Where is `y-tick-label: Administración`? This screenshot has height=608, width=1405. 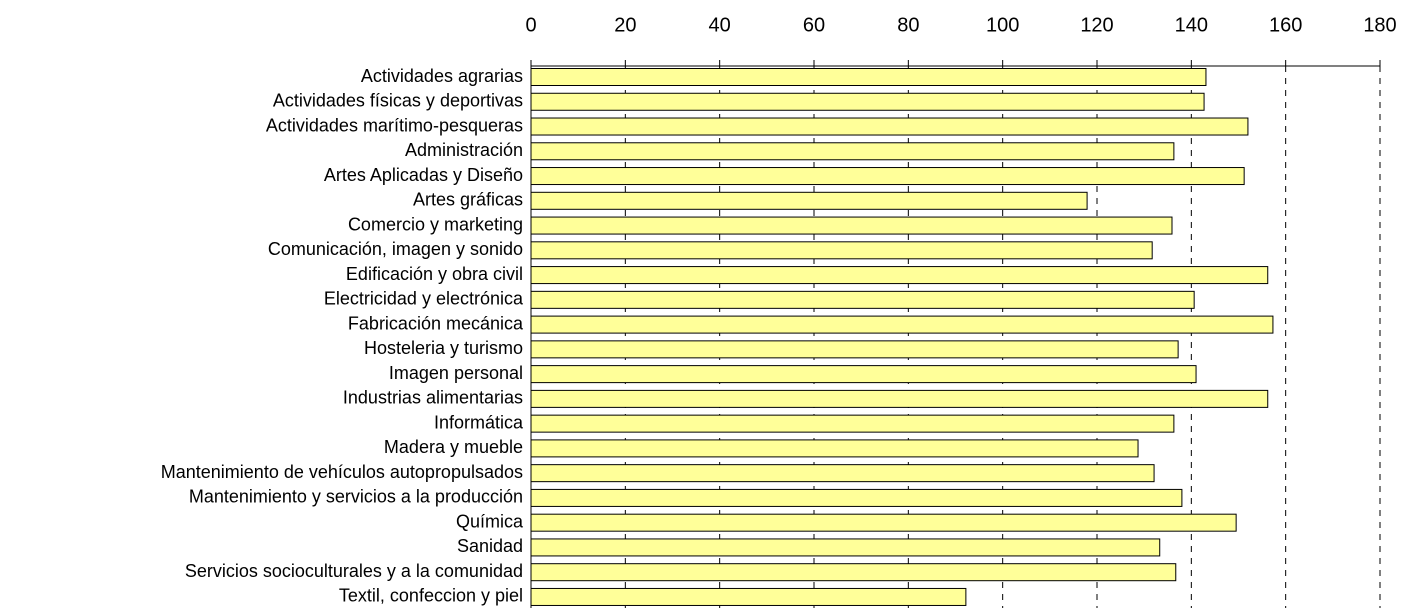 y-tick-label: Administración is located at coordinates (464, 150).